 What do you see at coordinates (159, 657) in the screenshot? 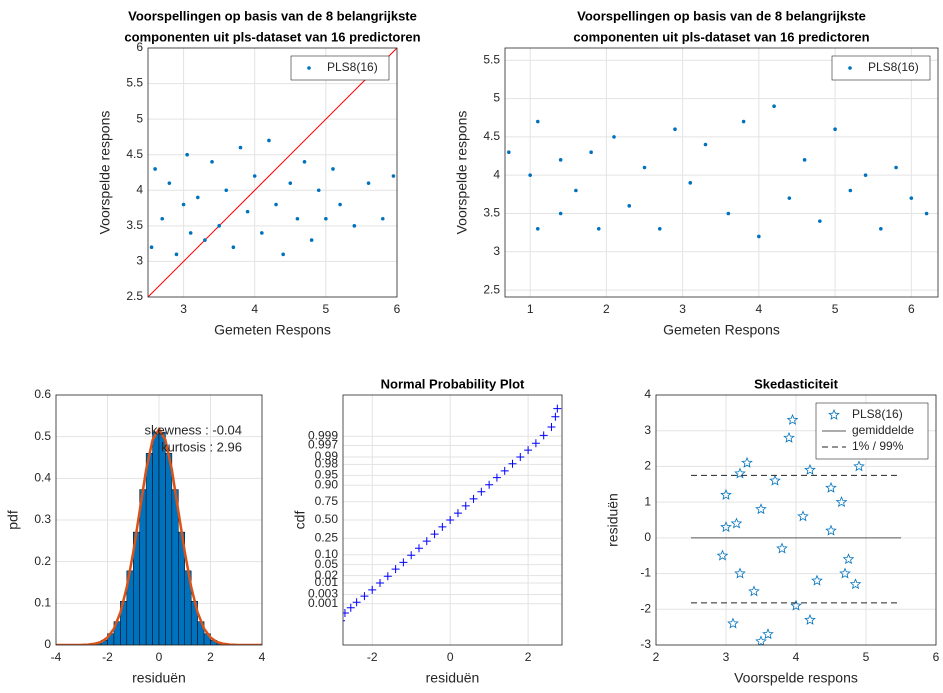
I see `x-tick-label: 0` at bounding box center [159, 657].